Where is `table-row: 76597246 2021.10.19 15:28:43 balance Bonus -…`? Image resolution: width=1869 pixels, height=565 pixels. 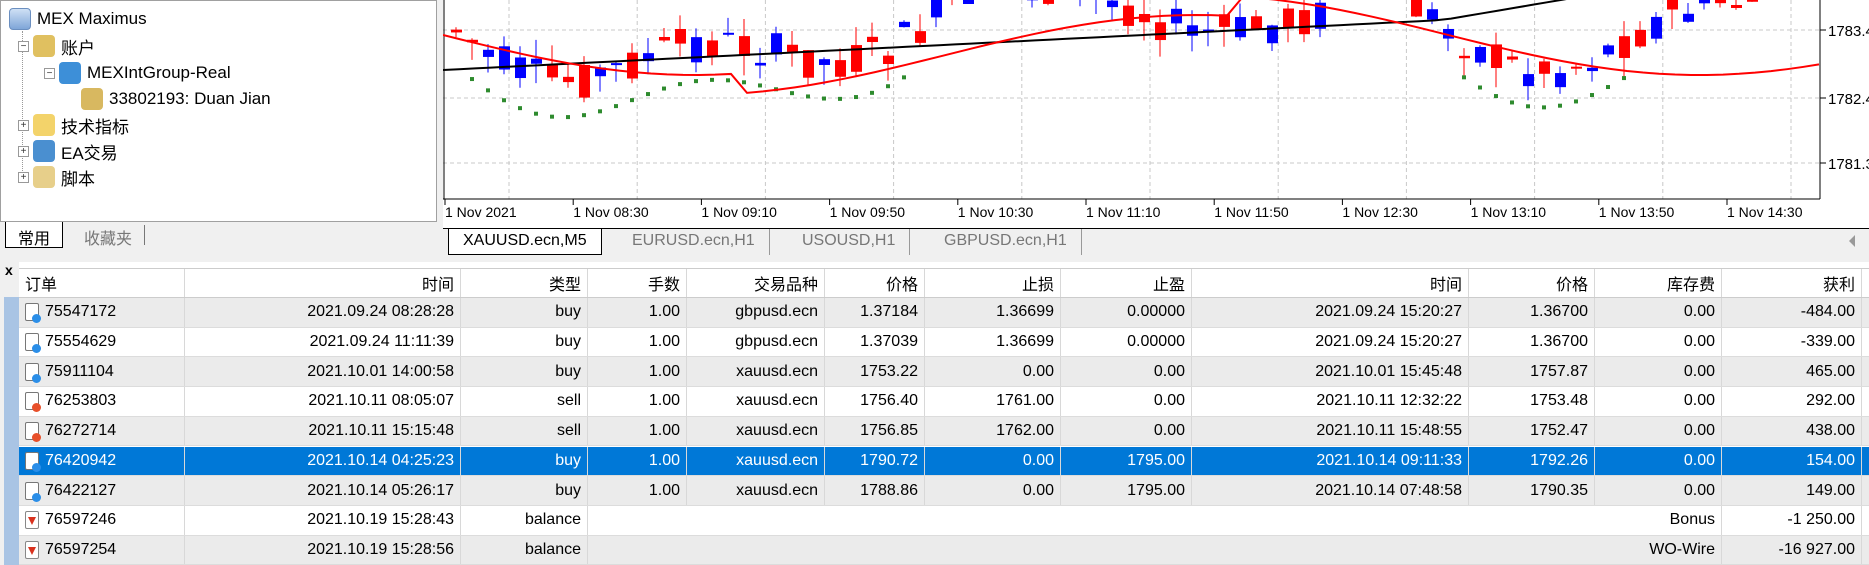
table-row: 76597246 2021.10.19 15:28:43 balance Bonus -… is located at coordinates (944, 520).